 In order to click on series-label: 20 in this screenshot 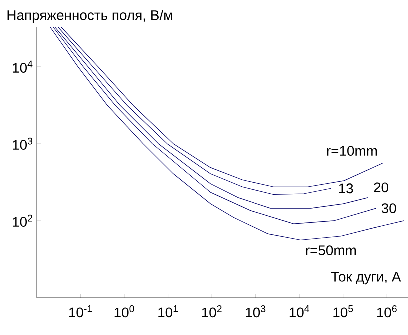, I will do `click(381, 187)`.